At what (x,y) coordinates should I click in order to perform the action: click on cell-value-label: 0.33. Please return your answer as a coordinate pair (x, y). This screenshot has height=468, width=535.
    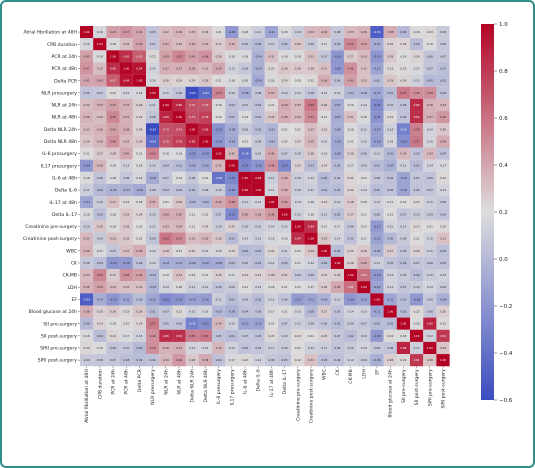
    Looking at the image, I should click on (364, 56).